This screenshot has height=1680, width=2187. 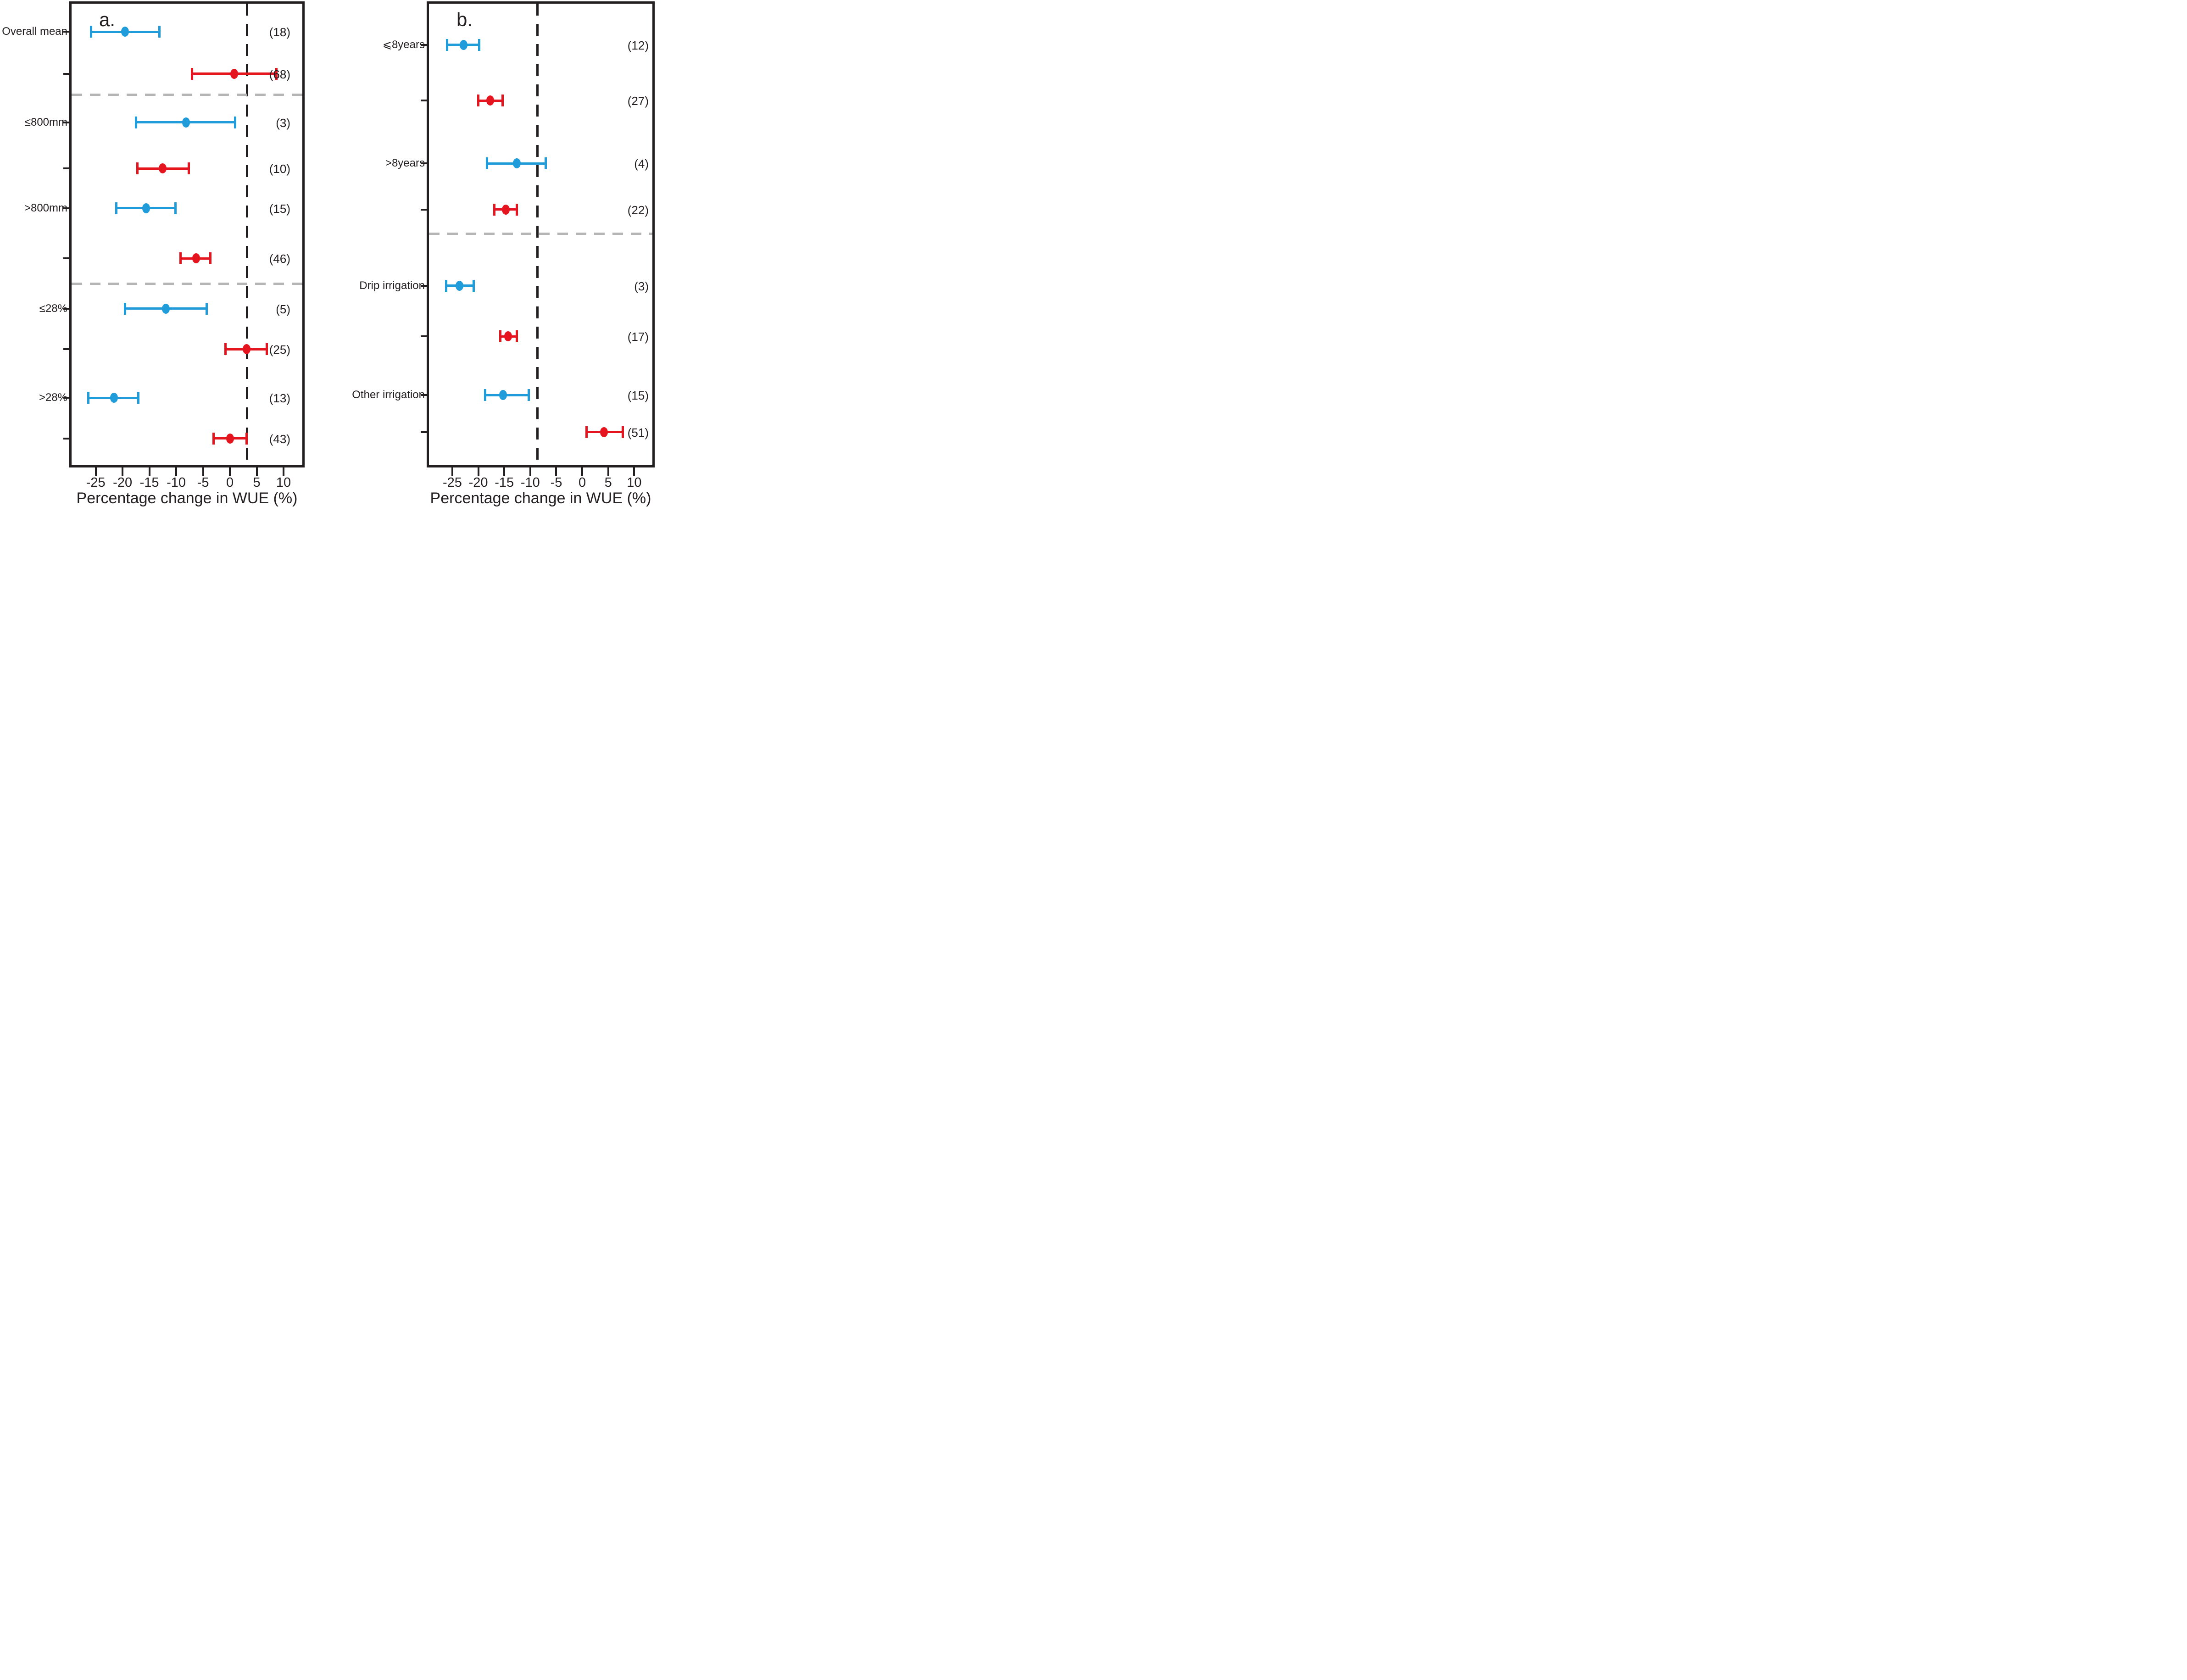 What do you see at coordinates (34, 31) in the screenshot?
I see `row-label: Overall mean` at bounding box center [34, 31].